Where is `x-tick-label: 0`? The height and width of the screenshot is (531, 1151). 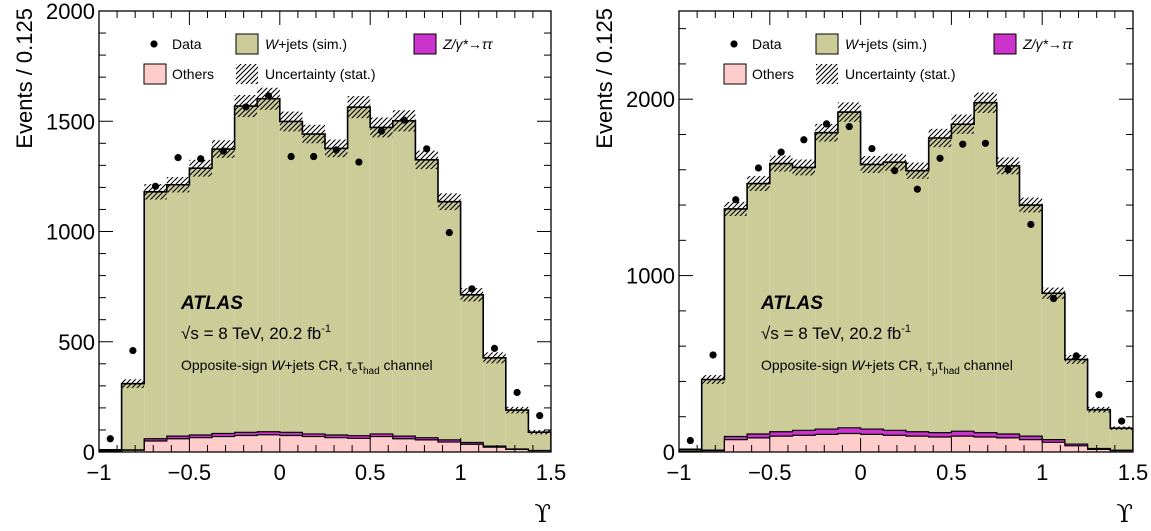
x-tick-label: 0 is located at coordinates (860, 472).